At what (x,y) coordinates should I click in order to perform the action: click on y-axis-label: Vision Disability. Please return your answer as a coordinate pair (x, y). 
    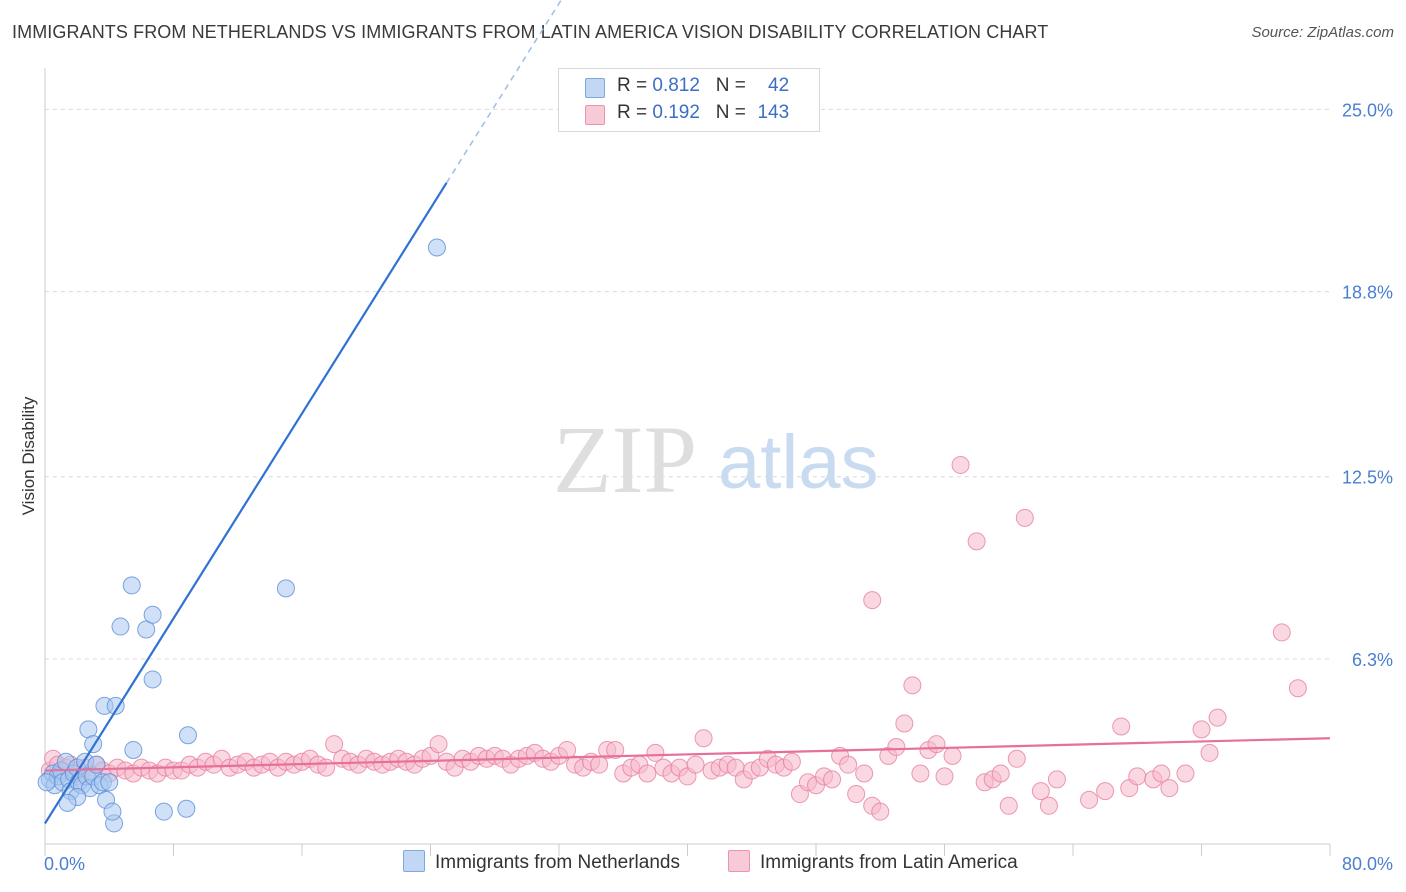
    Looking at the image, I should click on (28, 455).